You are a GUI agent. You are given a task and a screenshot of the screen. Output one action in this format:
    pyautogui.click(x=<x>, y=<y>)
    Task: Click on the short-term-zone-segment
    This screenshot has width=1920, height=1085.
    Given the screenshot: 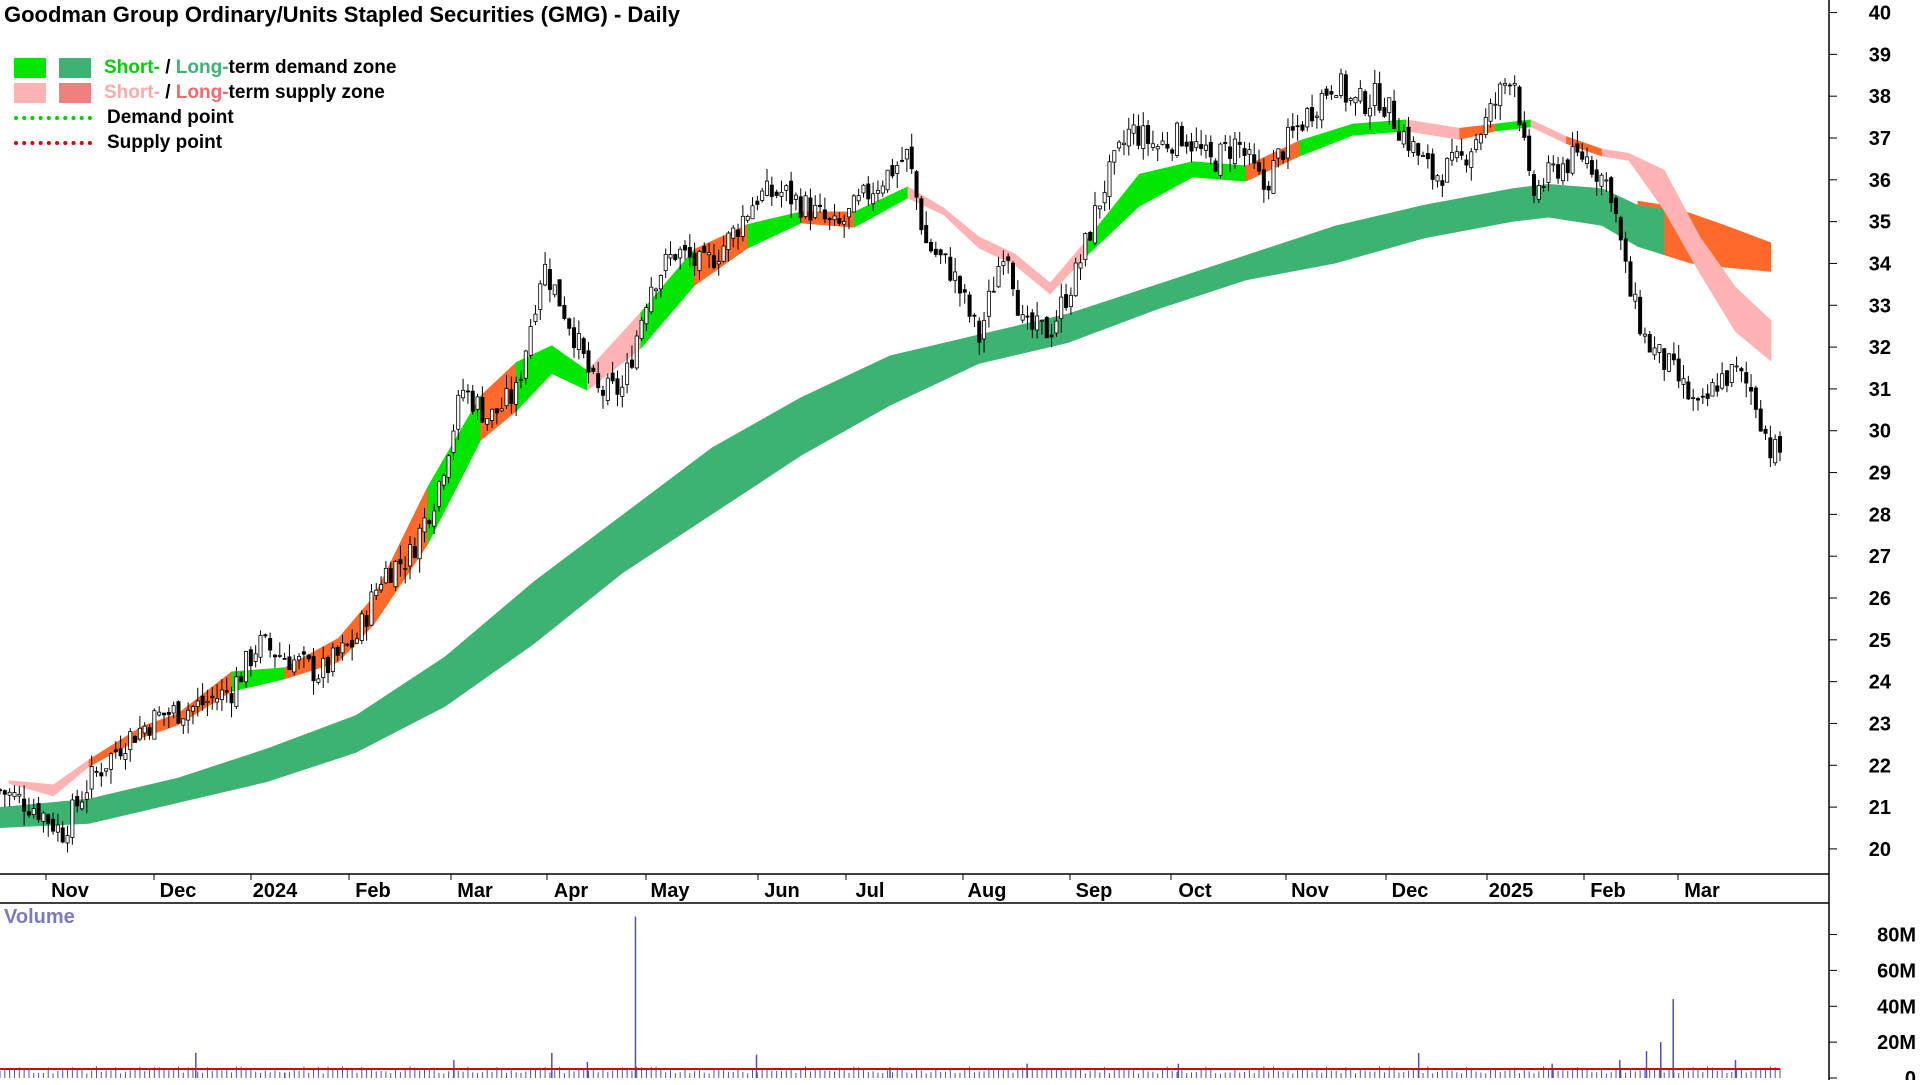 What is the action you would take?
    pyautogui.click(x=1646, y=182)
    